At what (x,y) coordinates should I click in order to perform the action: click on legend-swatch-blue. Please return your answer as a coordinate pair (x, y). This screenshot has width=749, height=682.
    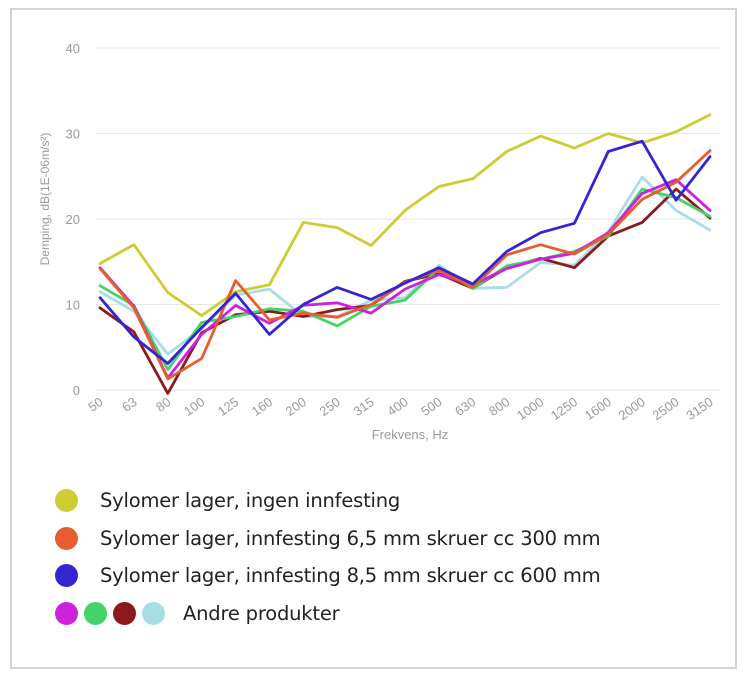
    Looking at the image, I should click on (66, 576).